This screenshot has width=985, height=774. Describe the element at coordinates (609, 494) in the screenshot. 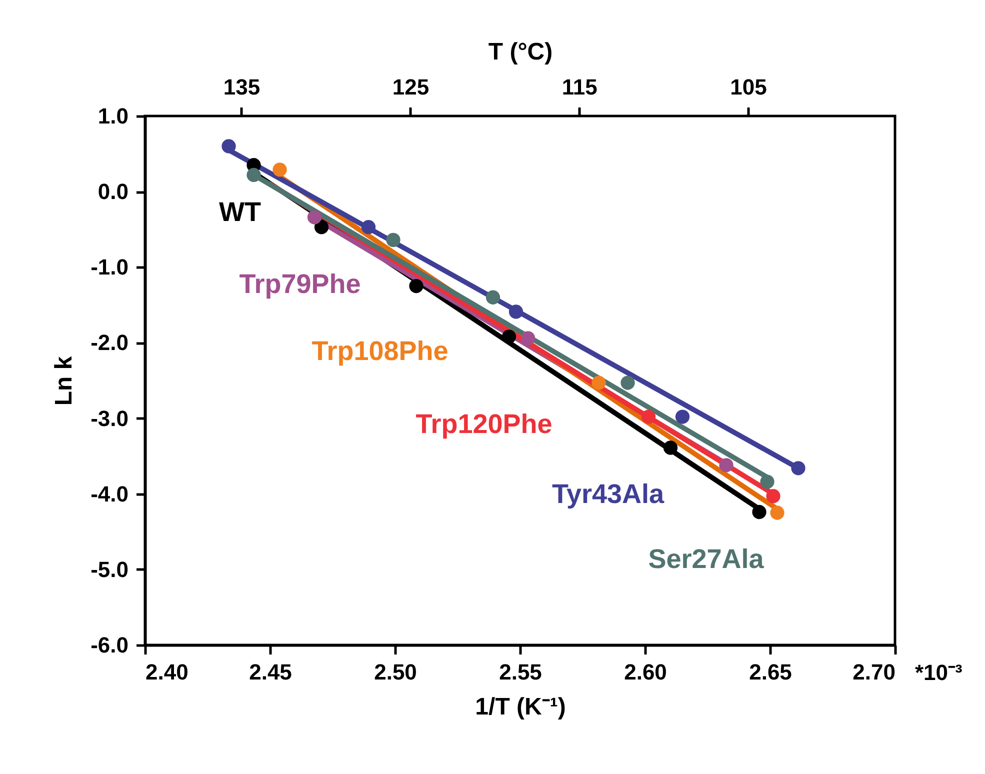

I see `text: Tyr43Ala` at that location.